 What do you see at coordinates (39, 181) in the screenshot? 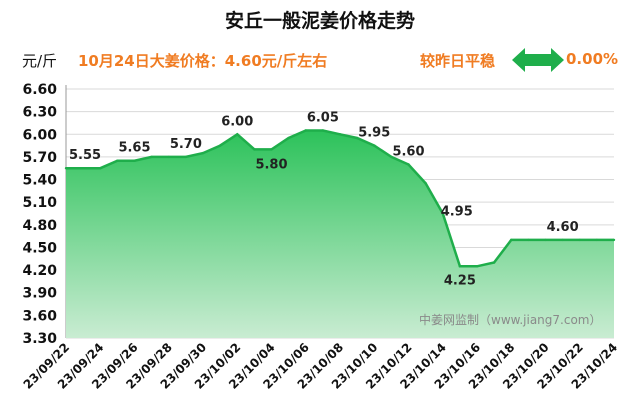
I see `y-tick-label: 5.40` at bounding box center [39, 181].